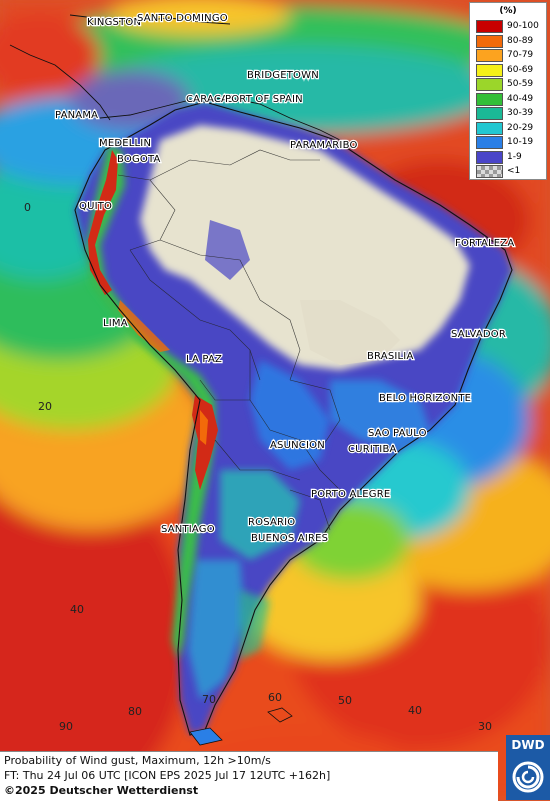 This screenshot has width=550, height=801. Describe the element at coordinates (206, 736) in the screenshot. I see `tierra-del-fuego` at that location.